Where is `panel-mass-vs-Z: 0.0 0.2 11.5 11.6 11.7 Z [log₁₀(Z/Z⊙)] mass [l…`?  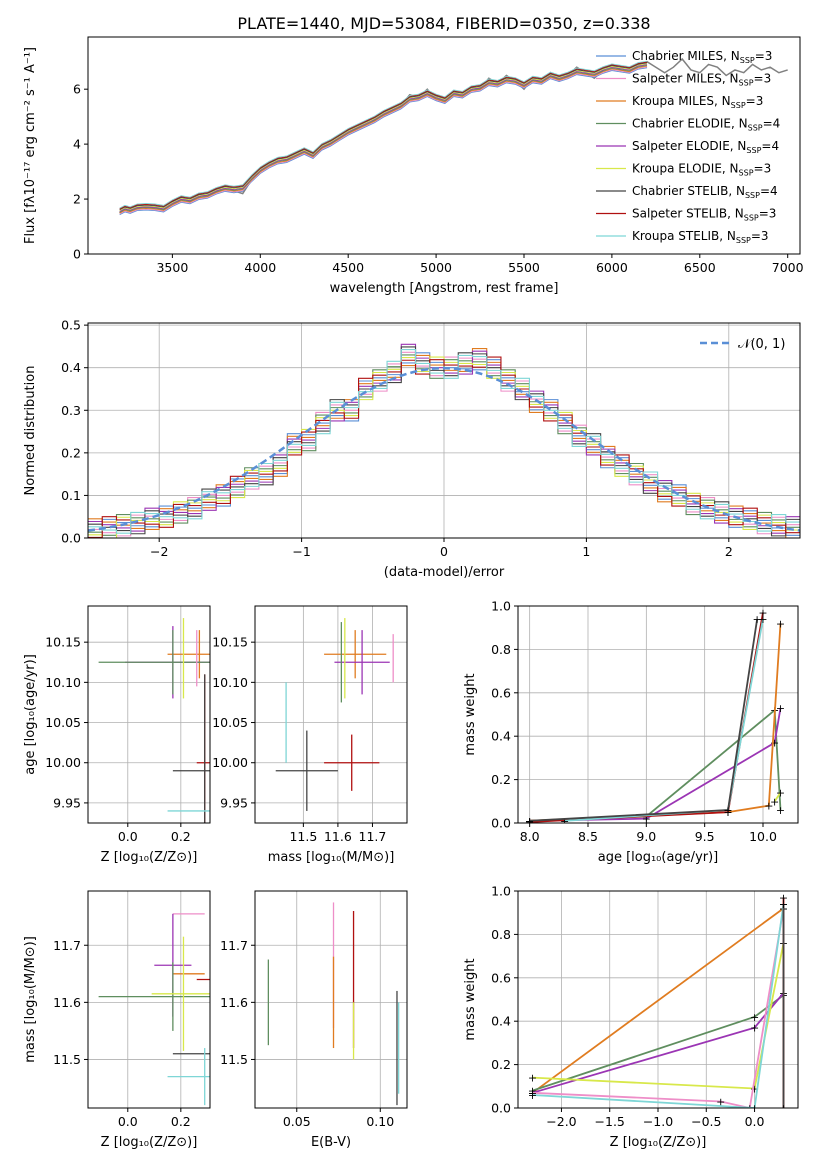 panel-mass-vs-Z: 0.0 0.2 11.5 11.6 11.7 Z [log₁₀(Z/Z⊙)] mass [l… is located at coordinates (117, 1020).